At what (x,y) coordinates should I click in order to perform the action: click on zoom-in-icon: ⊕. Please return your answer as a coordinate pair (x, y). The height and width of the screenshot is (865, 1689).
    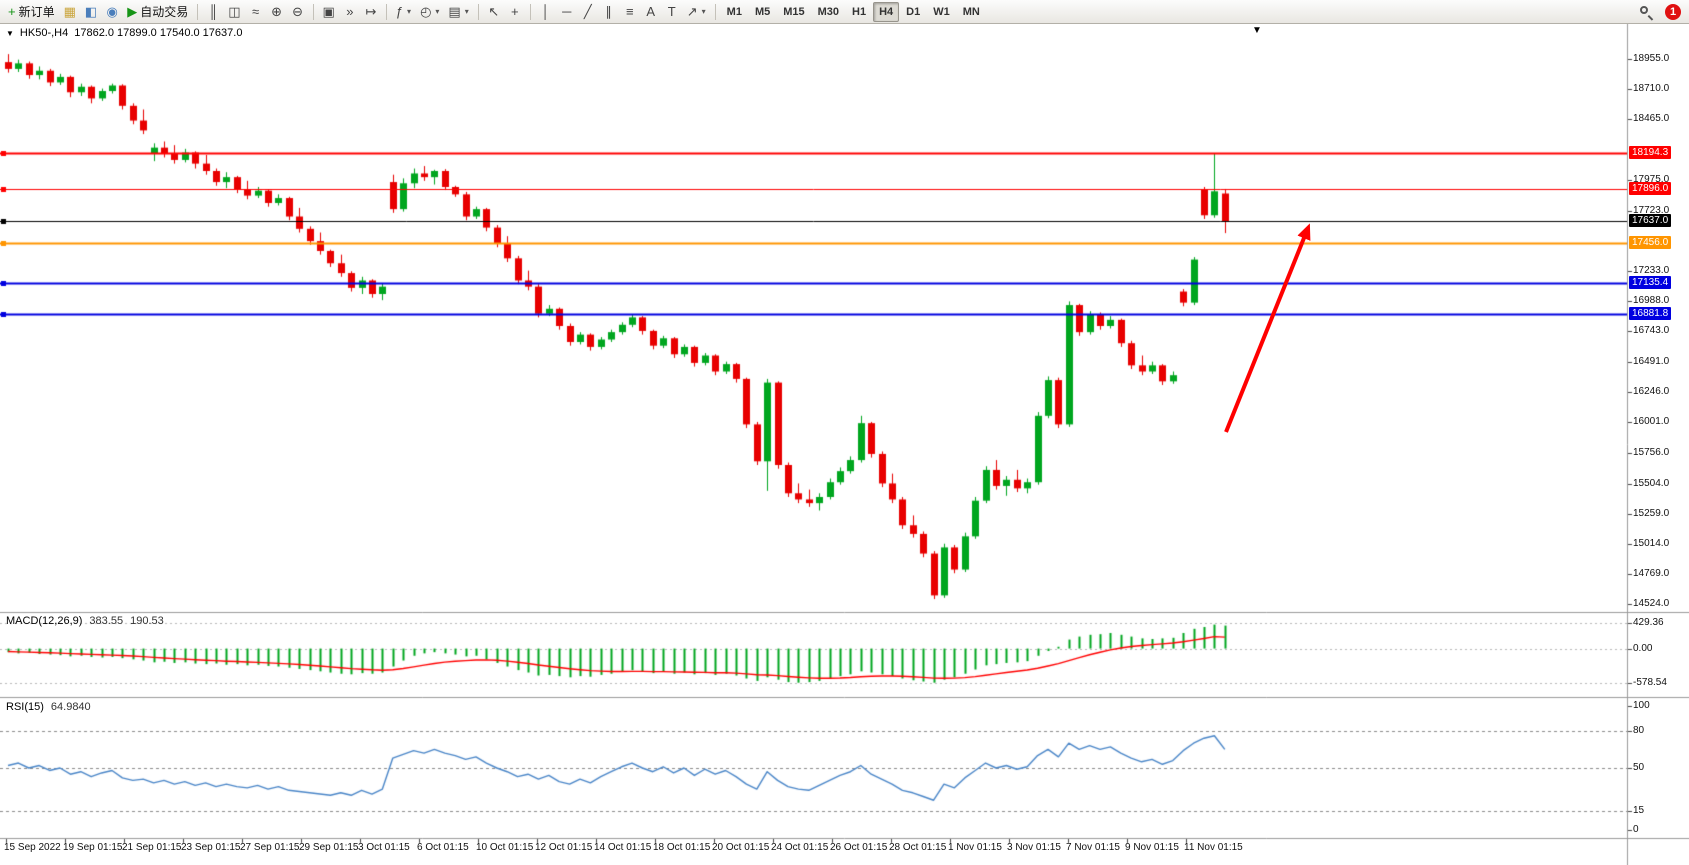
    Looking at the image, I should click on (276, 11).